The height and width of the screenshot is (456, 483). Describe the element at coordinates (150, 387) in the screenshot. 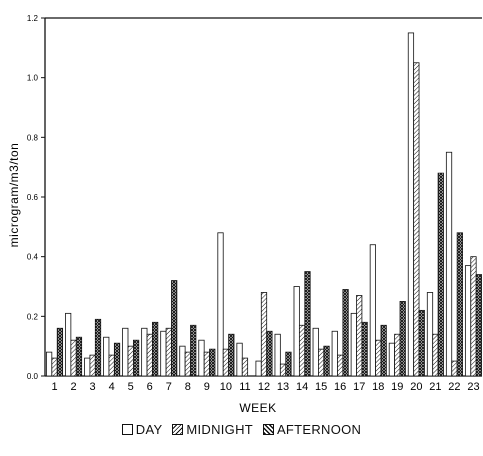

I see `x-tick-label: 6` at that location.